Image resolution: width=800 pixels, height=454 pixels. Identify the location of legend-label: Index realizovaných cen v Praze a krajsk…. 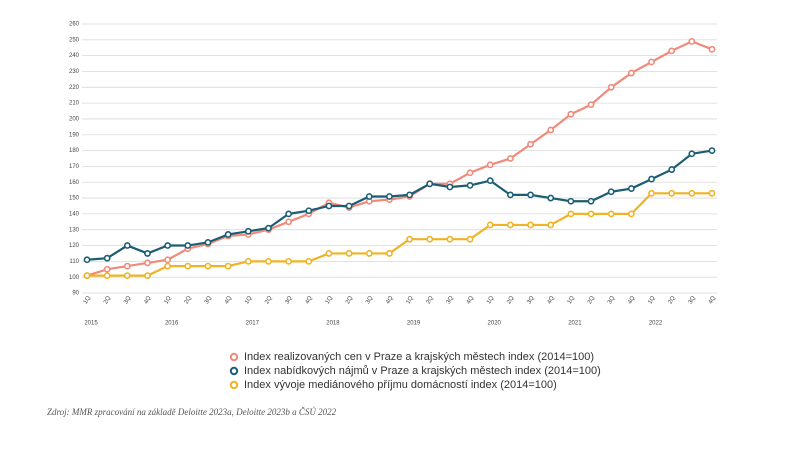
(419, 357).